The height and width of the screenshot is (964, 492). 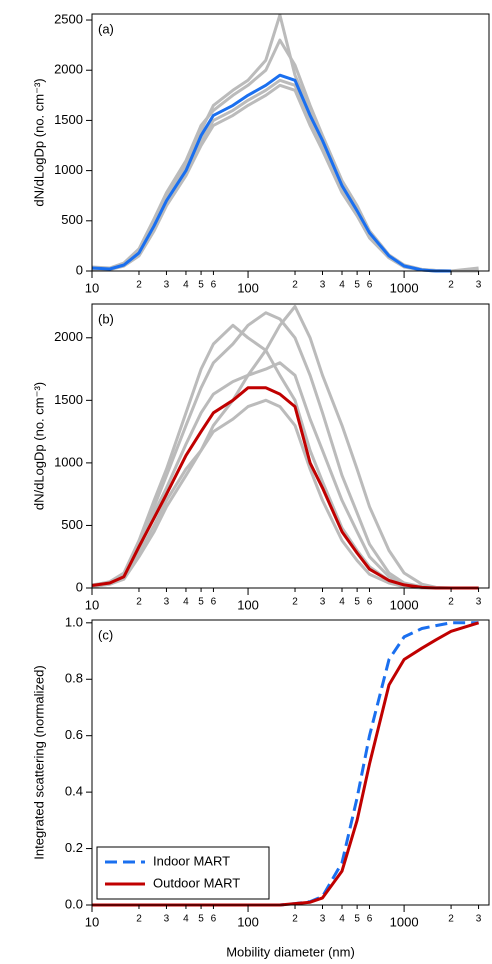 What do you see at coordinates (74, 678) in the screenshot?
I see `y-tick-label: 0.8` at bounding box center [74, 678].